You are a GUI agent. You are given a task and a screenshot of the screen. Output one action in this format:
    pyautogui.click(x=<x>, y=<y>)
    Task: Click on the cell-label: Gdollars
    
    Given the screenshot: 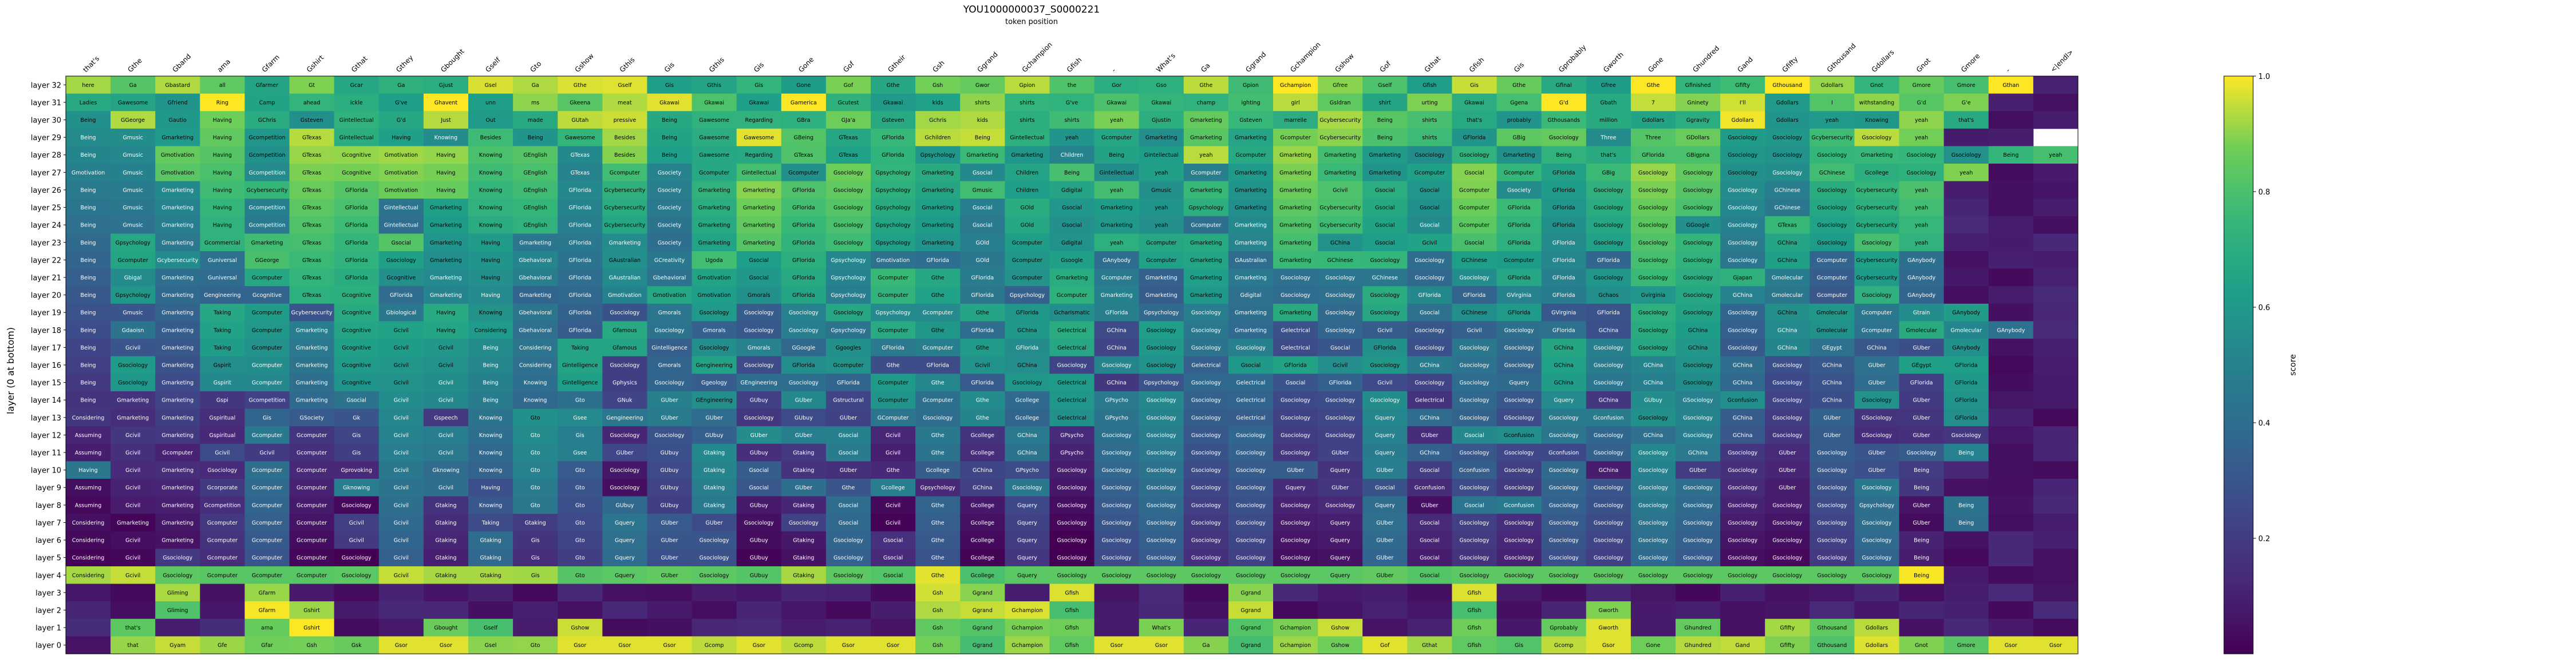 What is the action you would take?
    pyautogui.click(x=1787, y=120)
    